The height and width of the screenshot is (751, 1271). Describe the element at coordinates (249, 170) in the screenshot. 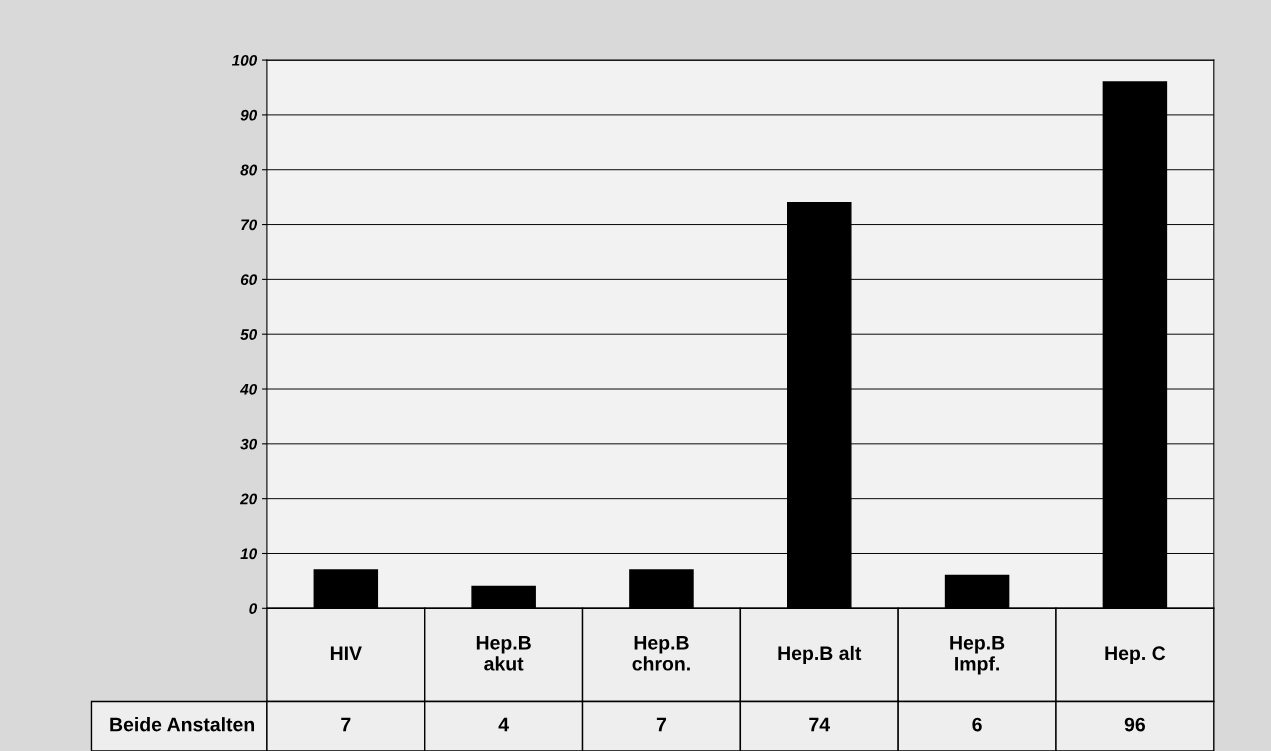

I see `y-tick-label: 80` at that location.